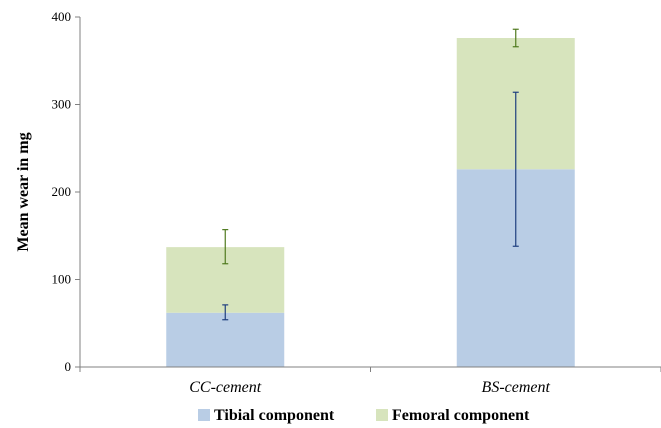  I want to click on y-tick-label-0: 0, so click(68, 366).